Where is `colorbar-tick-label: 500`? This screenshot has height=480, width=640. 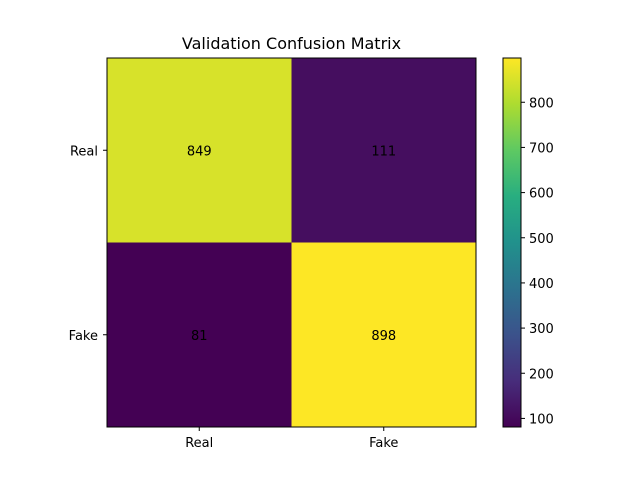 colorbar-tick-label: 500 is located at coordinates (541, 239).